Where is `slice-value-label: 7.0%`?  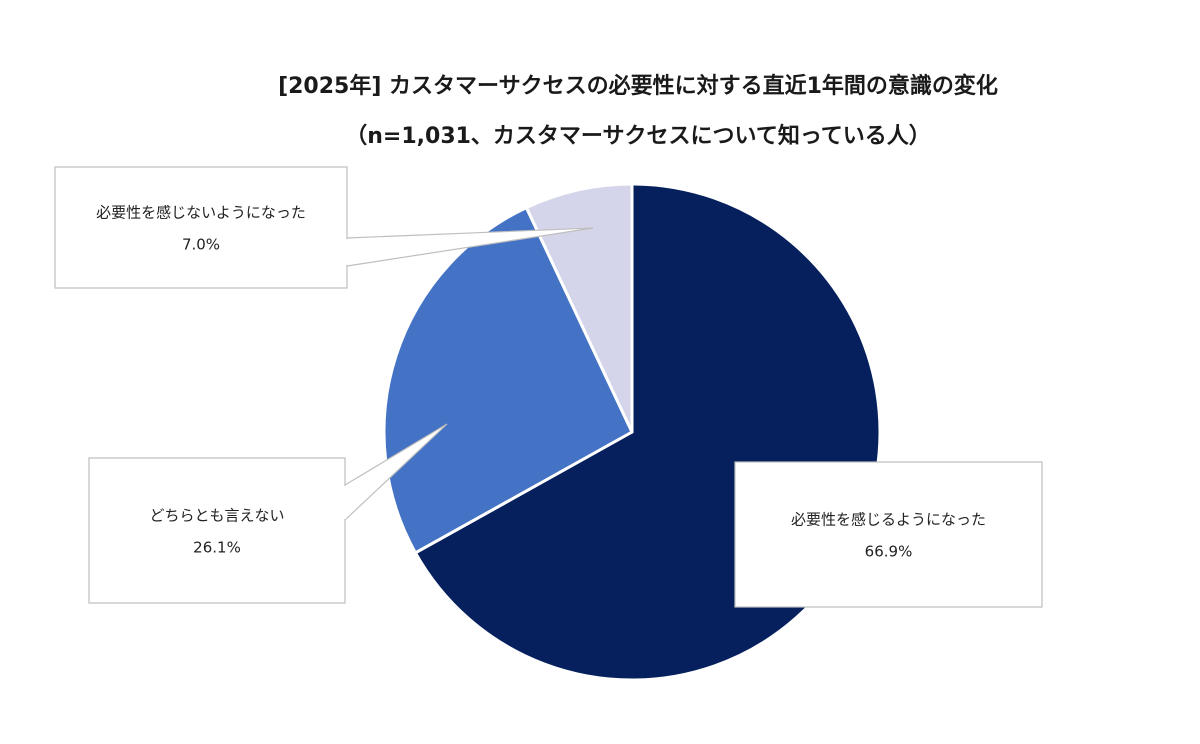 slice-value-label: 7.0% is located at coordinates (201, 245).